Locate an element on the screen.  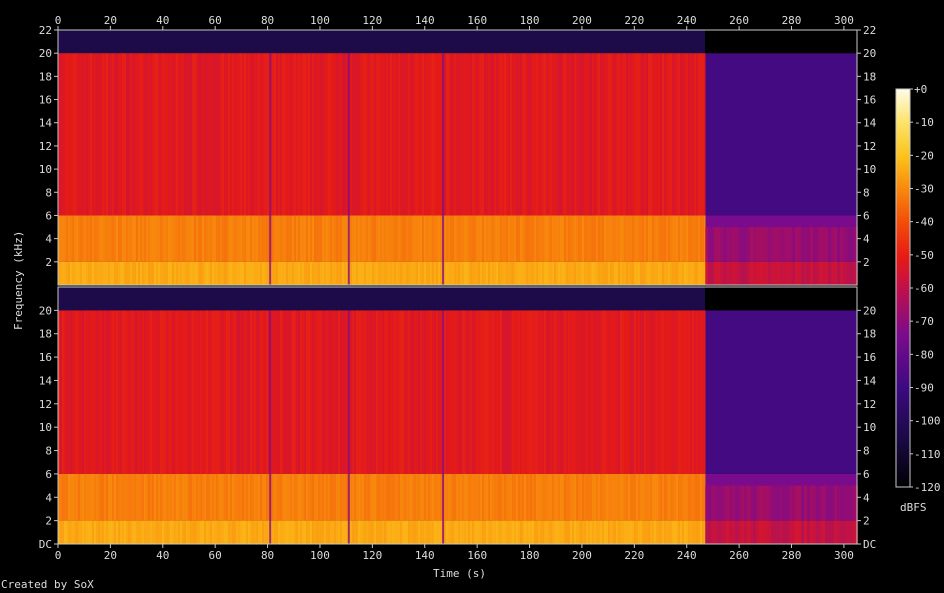
x-tick-label-bottom: 40 is located at coordinates (162, 555).